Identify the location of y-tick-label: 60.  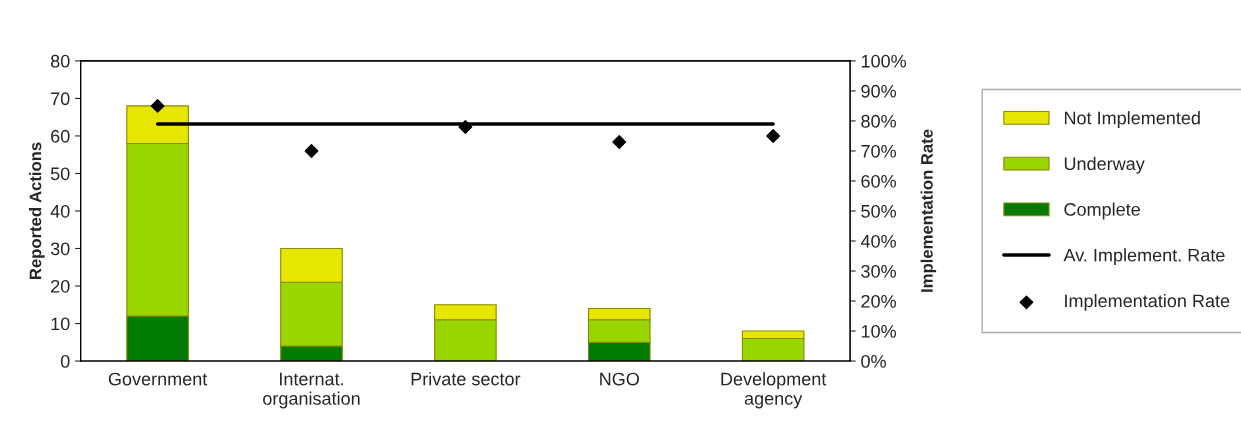
(60, 136).